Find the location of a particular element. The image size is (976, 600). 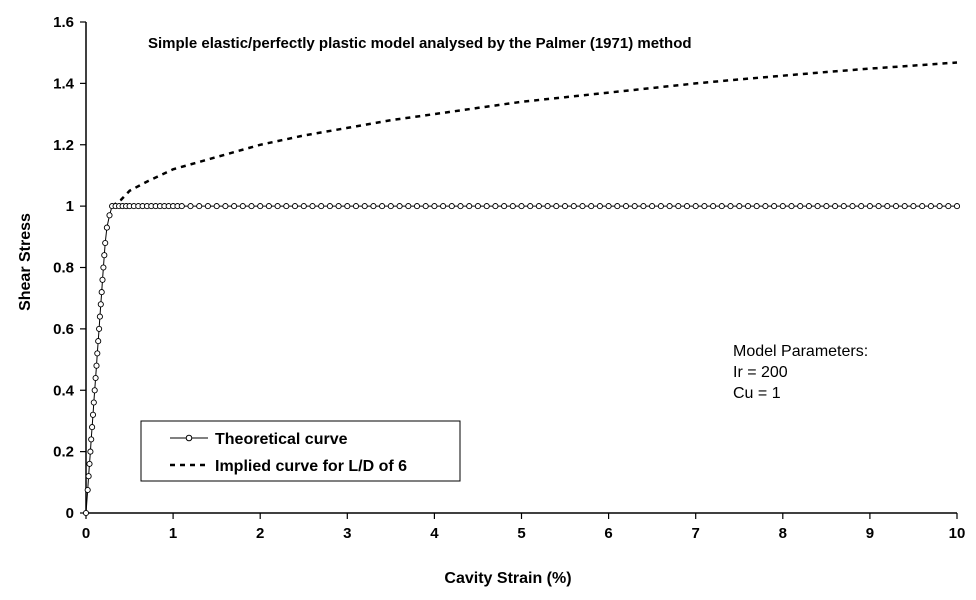

y-tick-label: 0 is located at coordinates (70, 513).